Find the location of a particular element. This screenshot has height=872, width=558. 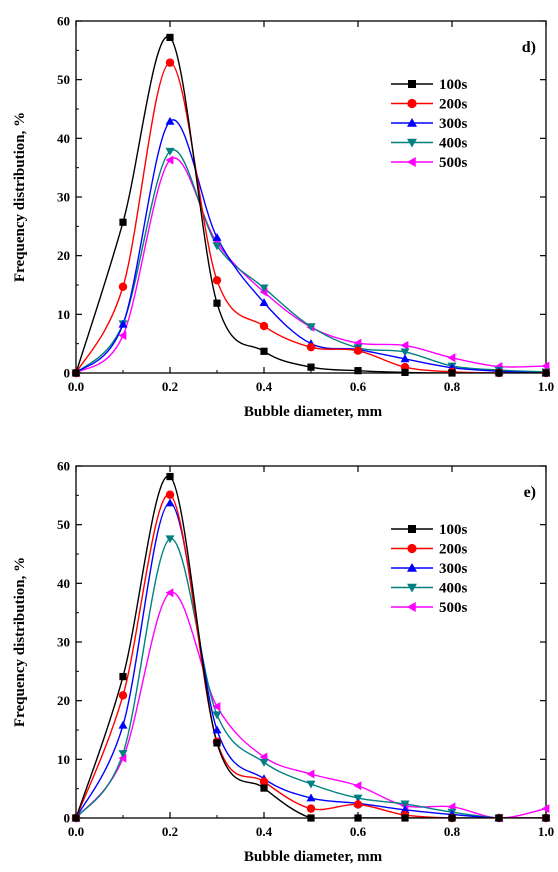

y-axis-label: Frequency distribution, % is located at coordinates (20, 642).